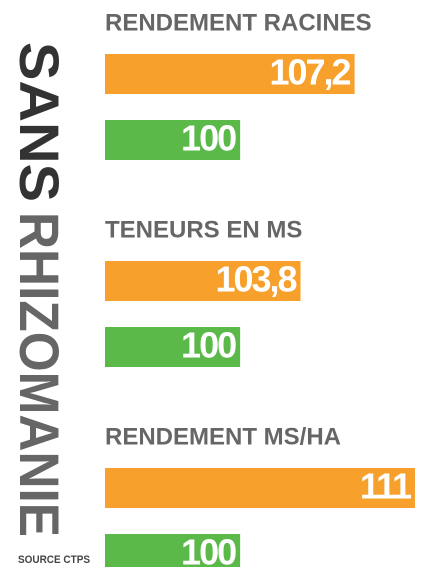  I want to click on value-label: 107,2, so click(309, 72).